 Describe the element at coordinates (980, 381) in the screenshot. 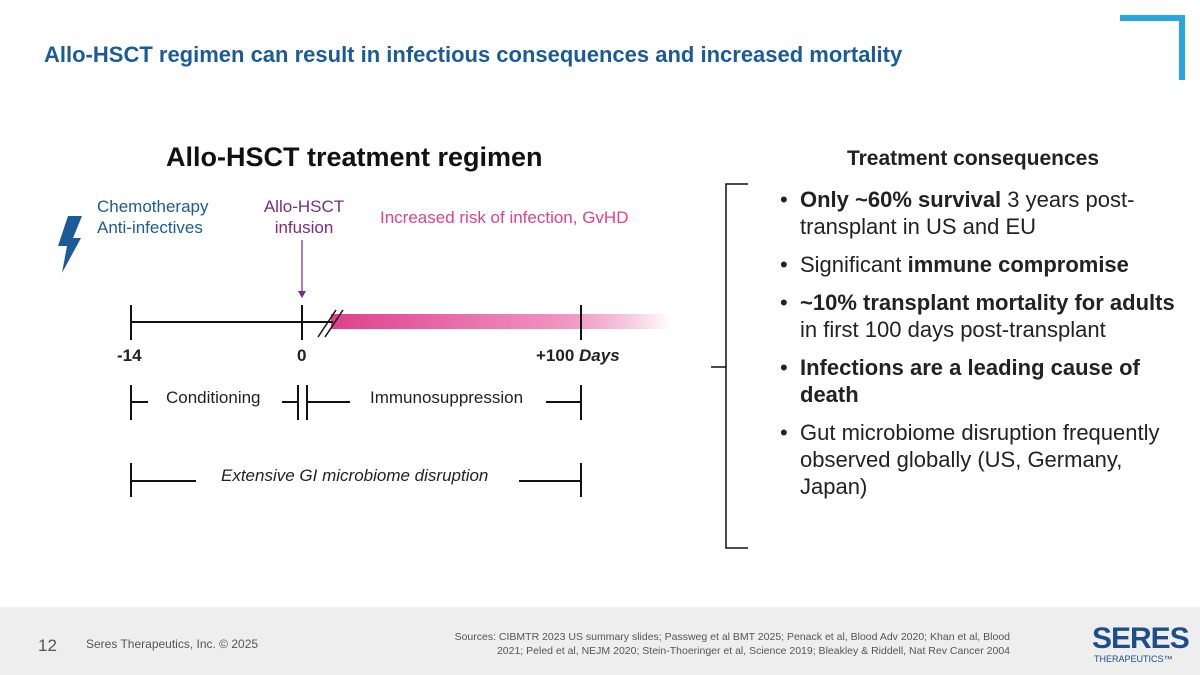

I see `list-item: Infections are a leading cause of death` at that location.